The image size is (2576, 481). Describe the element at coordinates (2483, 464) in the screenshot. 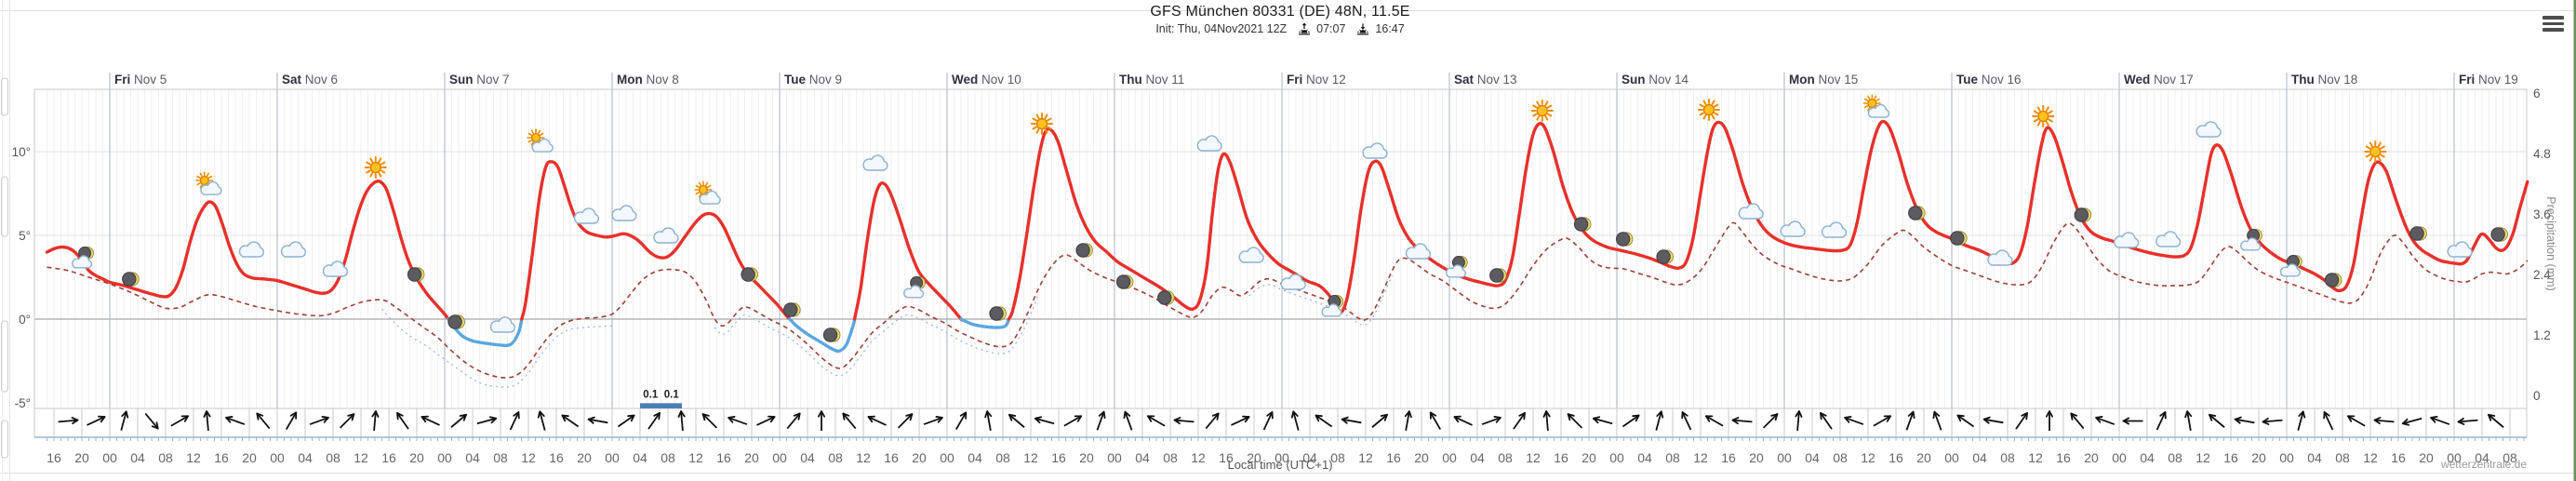

I see `watermark: wetterzentrale.de` at that location.